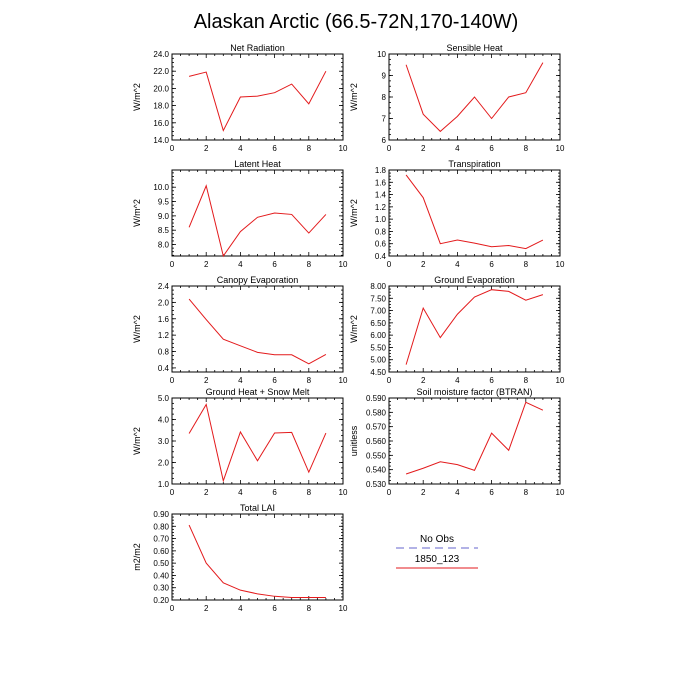 This screenshot has height=700, width=700. I want to click on panel-title: Net Radiation, so click(257, 48).